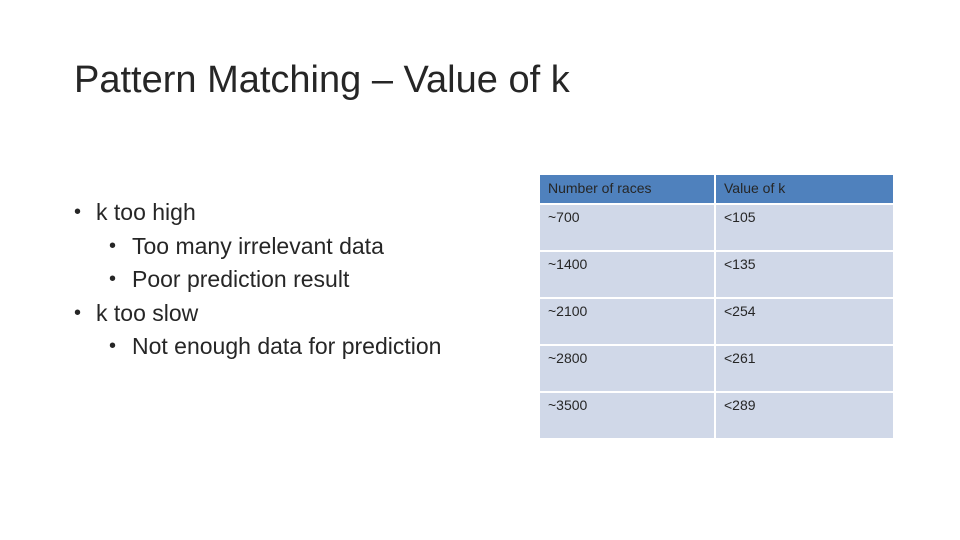 This screenshot has height=540, width=960. I want to click on table-row: ~1400 <135, so click(716, 273).